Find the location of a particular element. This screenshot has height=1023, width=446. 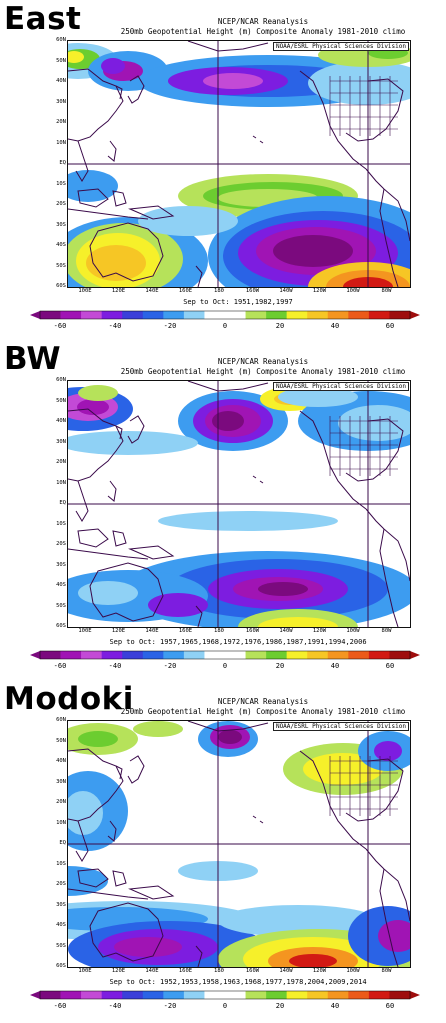

colorbar-label: 60 is located at coordinates (390, 1006).